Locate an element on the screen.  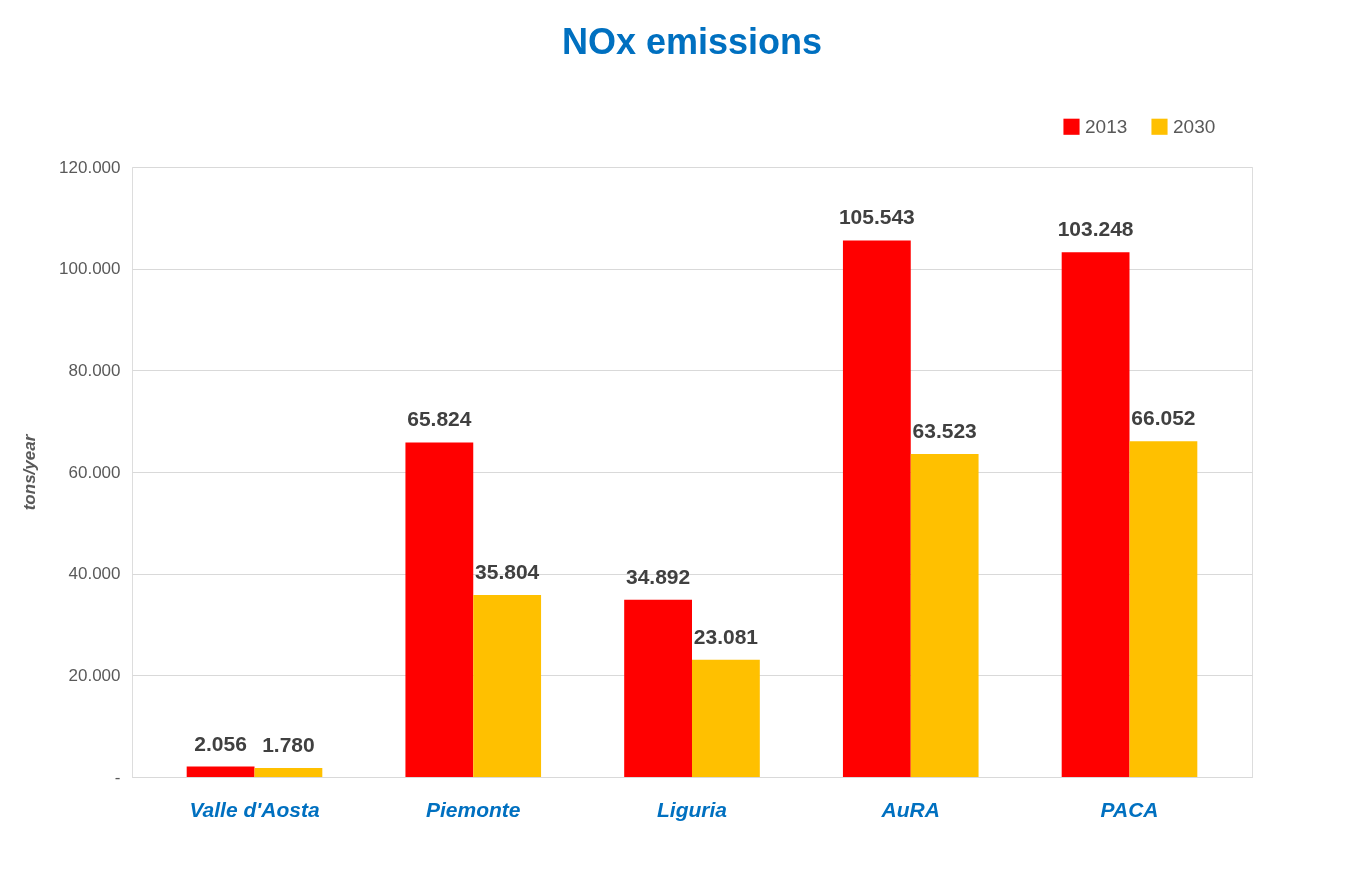
data-label: 65.824 is located at coordinates (439, 419).